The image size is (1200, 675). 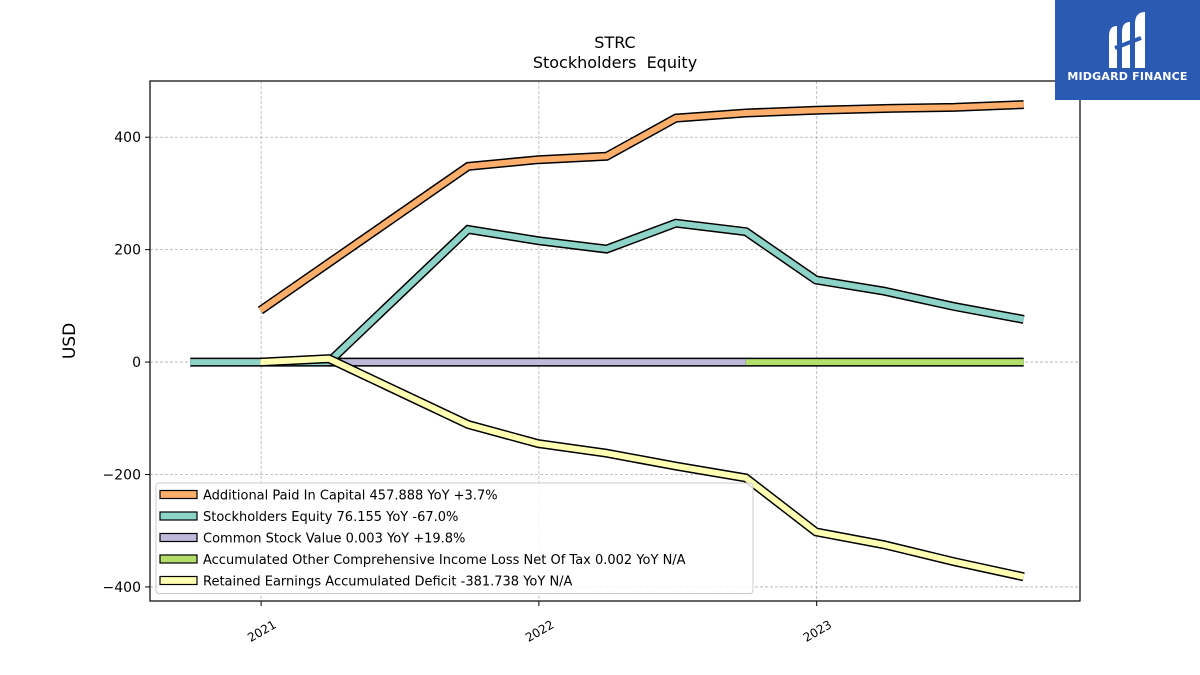 What do you see at coordinates (136, 363) in the screenshot?
I see `y-tick-label: 0` at bounding box center [136, 363].